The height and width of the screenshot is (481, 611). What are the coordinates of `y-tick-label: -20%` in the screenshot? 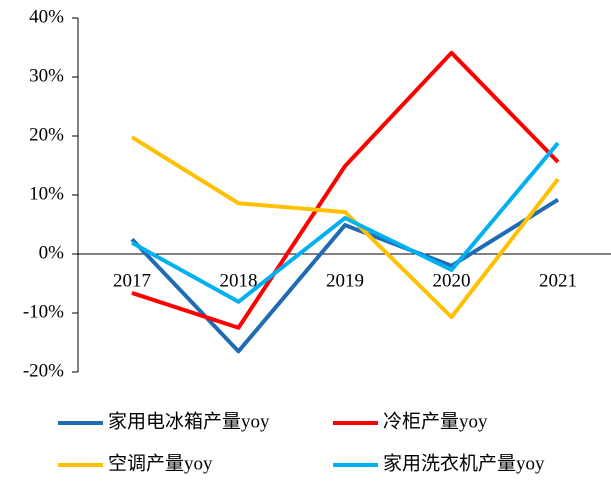 It's located at (43, 370).